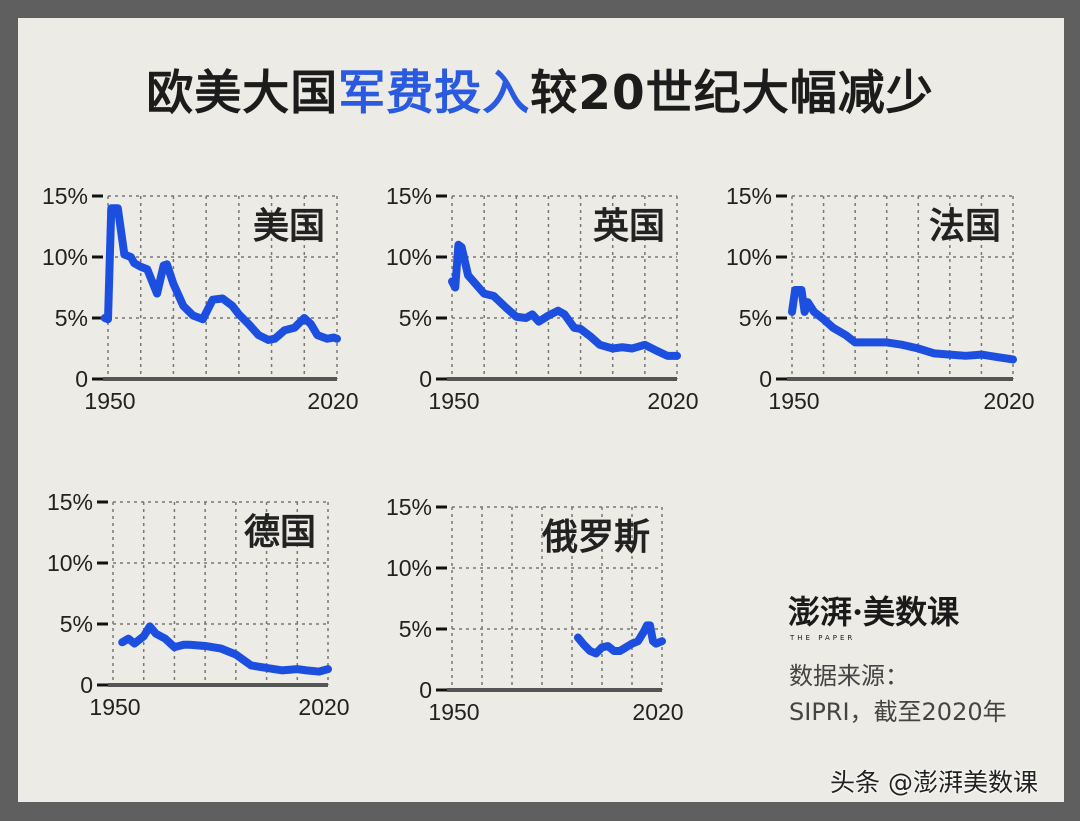  I want to click on title-part1: 欧美大国, so click(242, 93).